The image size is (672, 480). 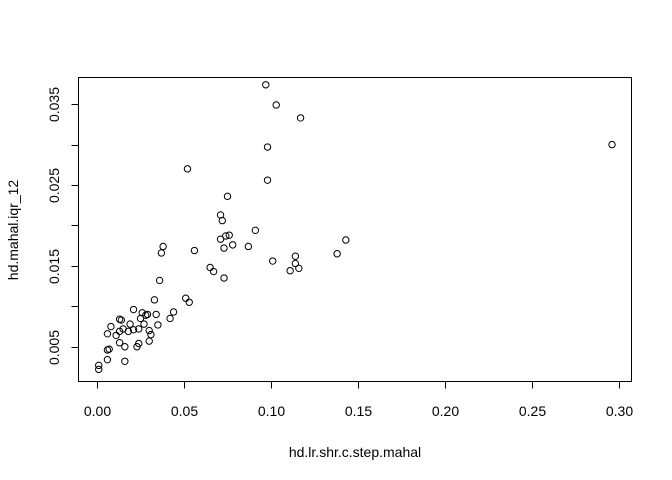 I want to click on x-tick-label: 0.15, so click(x=358, y=411).